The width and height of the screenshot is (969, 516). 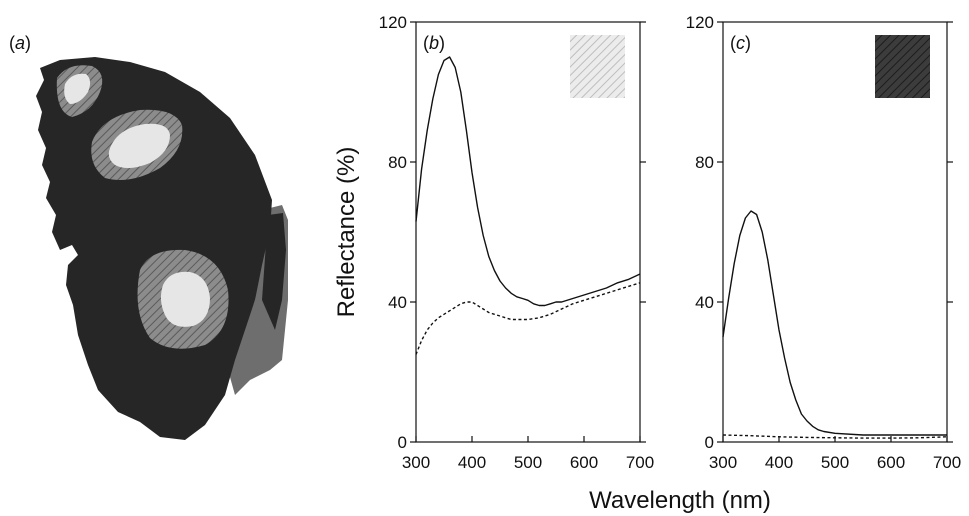 I want to click on panel-c-x-tick-label: 700, so click(x=947, y=462).